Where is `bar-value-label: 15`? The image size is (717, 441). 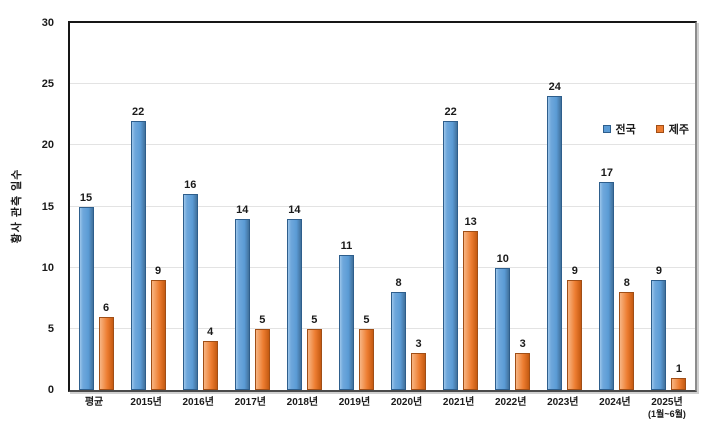 bar-value-label: 15 is located at coordinates (86, 197).